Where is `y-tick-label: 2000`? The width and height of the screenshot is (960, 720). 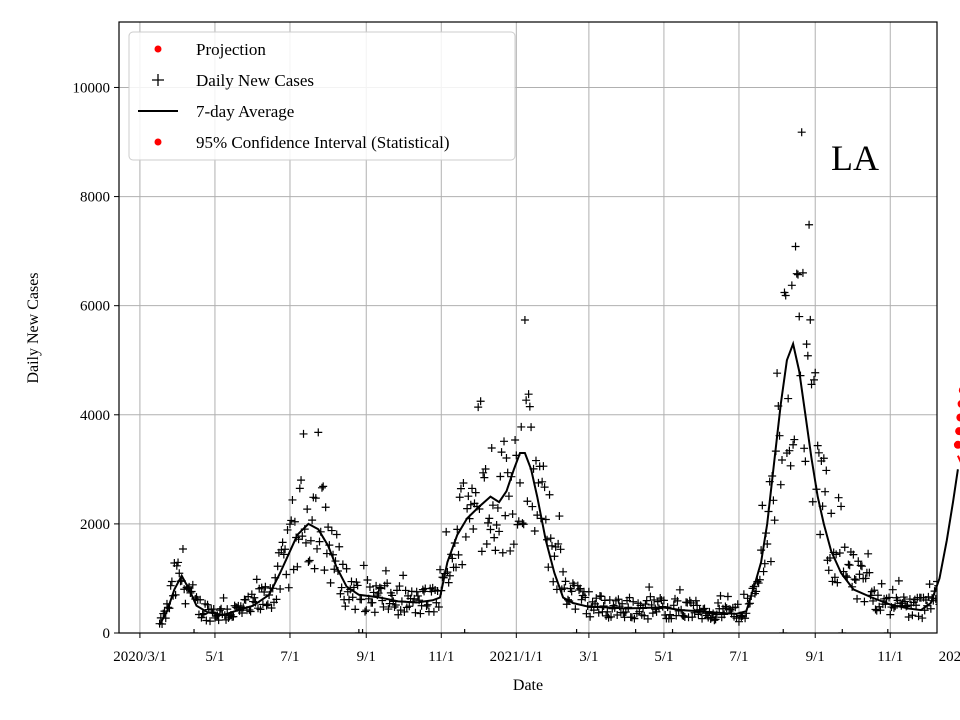
y-tick-label: 2000 is located at coordinates (95, 525).